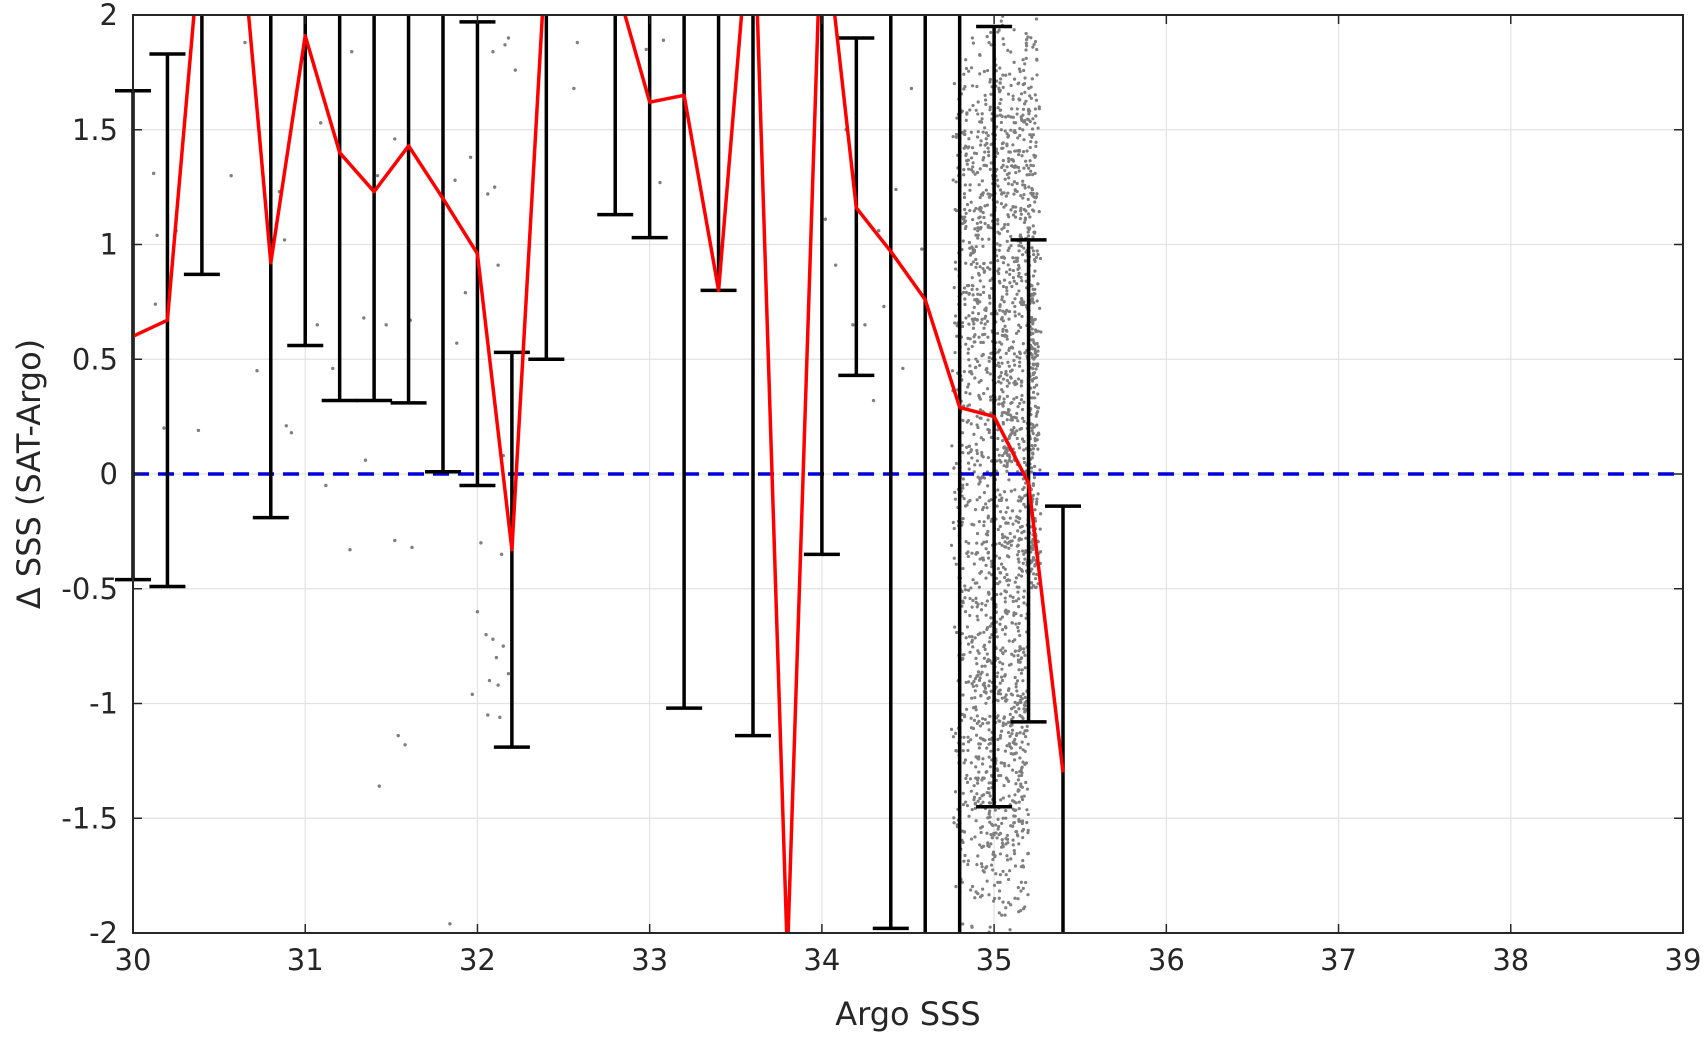 The height and width of the screenshot is (1039, 1706). Describe the element at coordinates (109, 474) in the screenshot. I see `y-tick-label: 0` at that location.